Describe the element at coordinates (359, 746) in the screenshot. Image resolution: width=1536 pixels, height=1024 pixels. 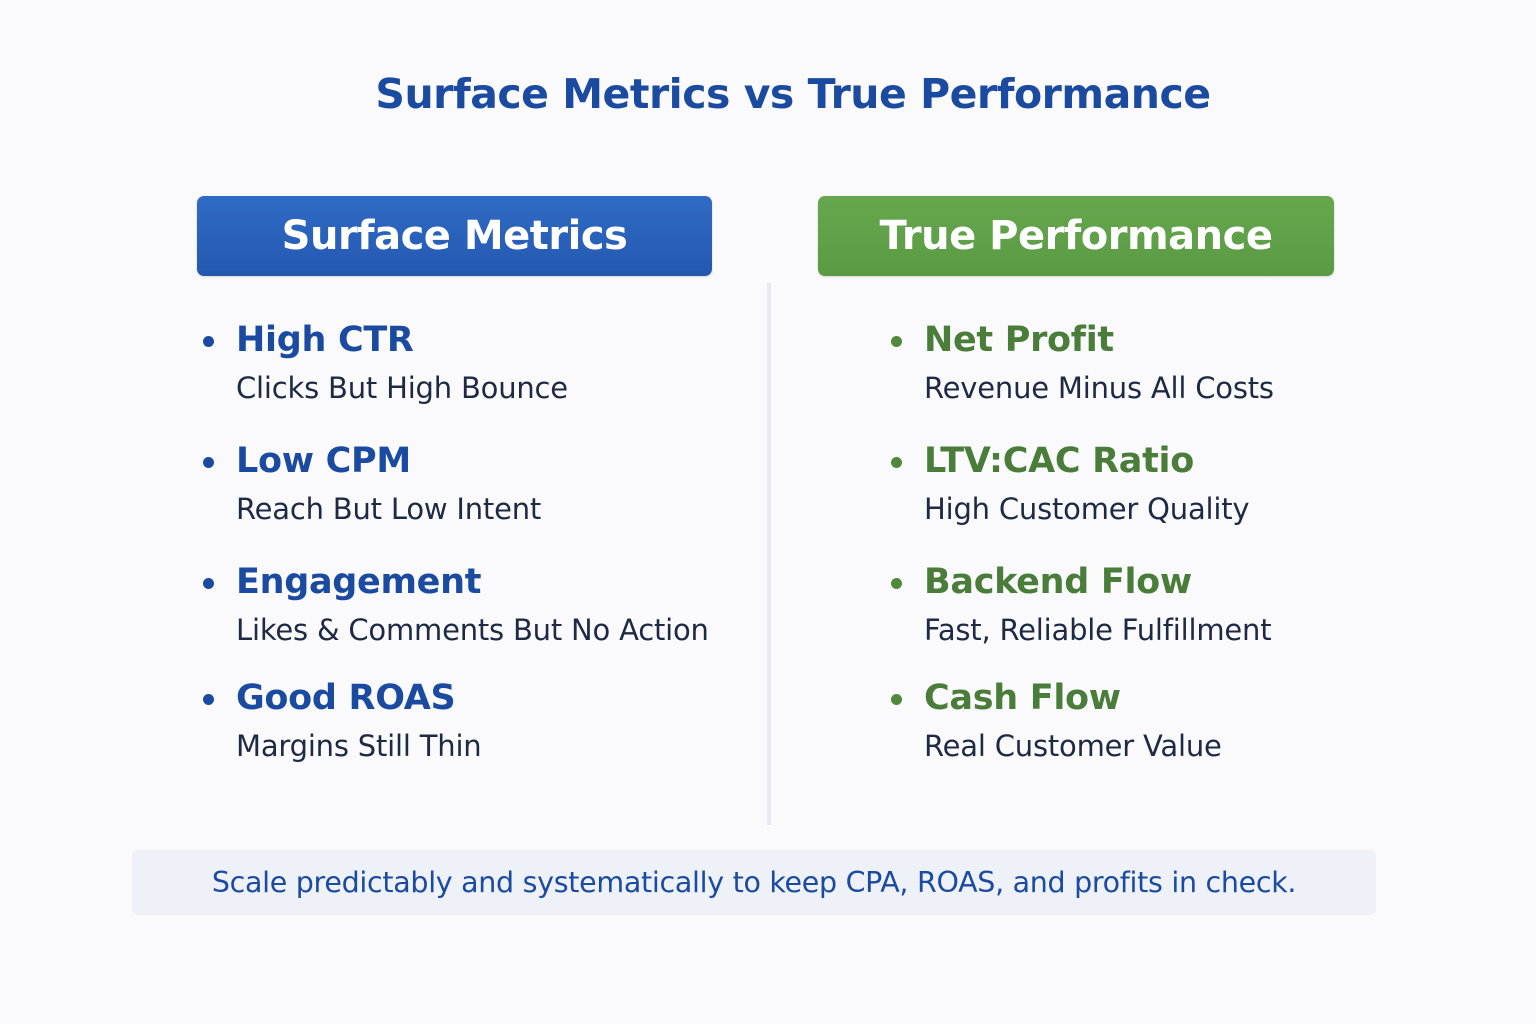
I see `item-subtitle: Margins Still Thin` at that location.